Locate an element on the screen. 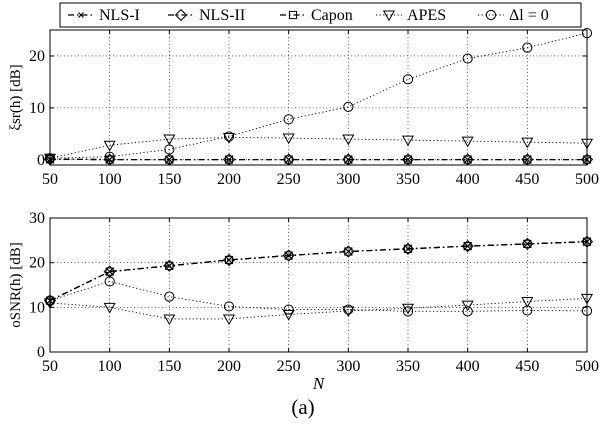 The height and width of the screenshot is (429, 601). legend-label: Δl = 0 is located at coordinates (529, 15).